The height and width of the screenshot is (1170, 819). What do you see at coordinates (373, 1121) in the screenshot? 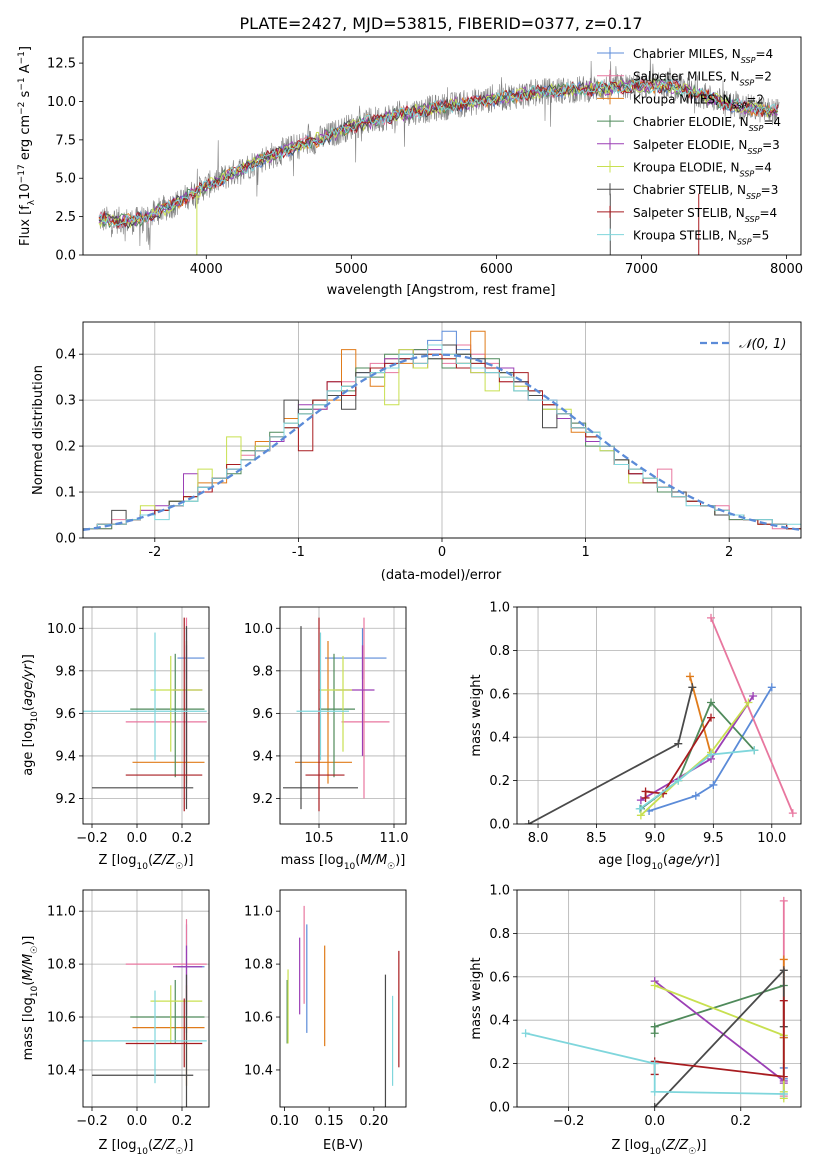
I see `mass_vs_ebv-xtick-label: 0.20` at bounding box center [373, 1121].